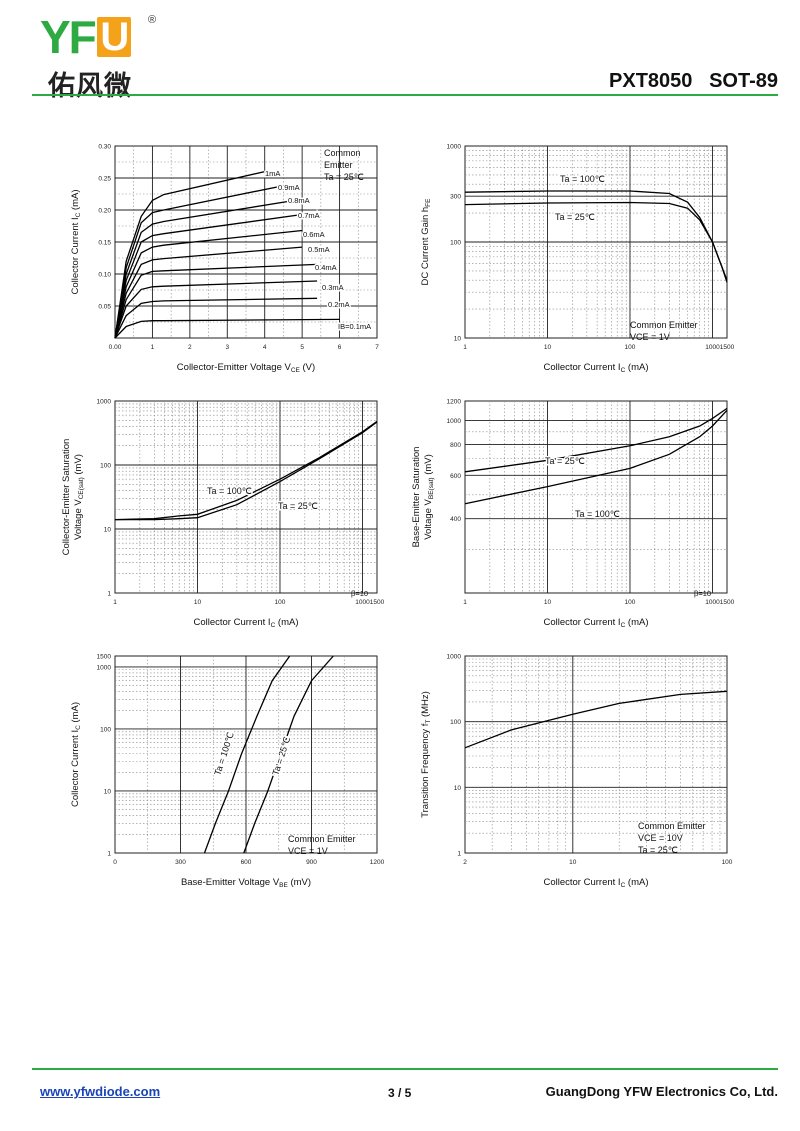 This screenshot has width=800, height=1131. What do you see at coordinates (299, 200) in the screenshot?
I see `curve-label: 0.8mA` at bounding box center [299, 200].